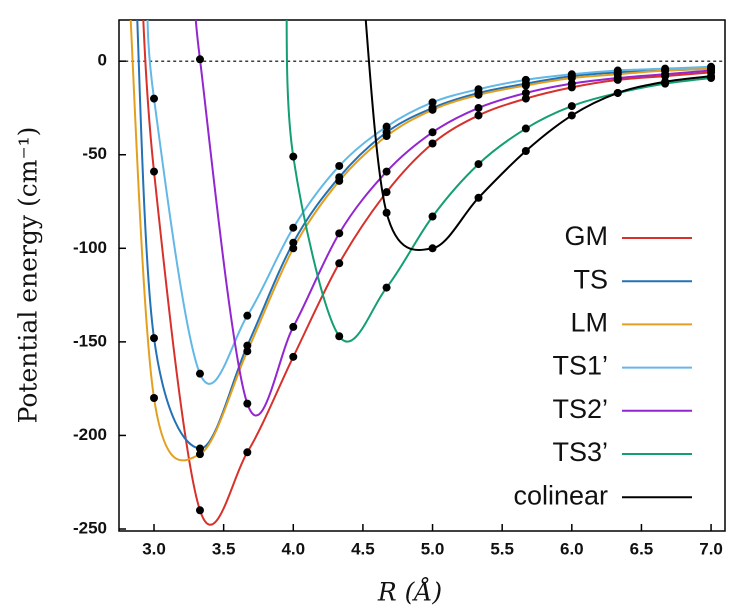 The image size is (739, 612). I want to click on x-axis-label: R (Å), so click(409, 592).